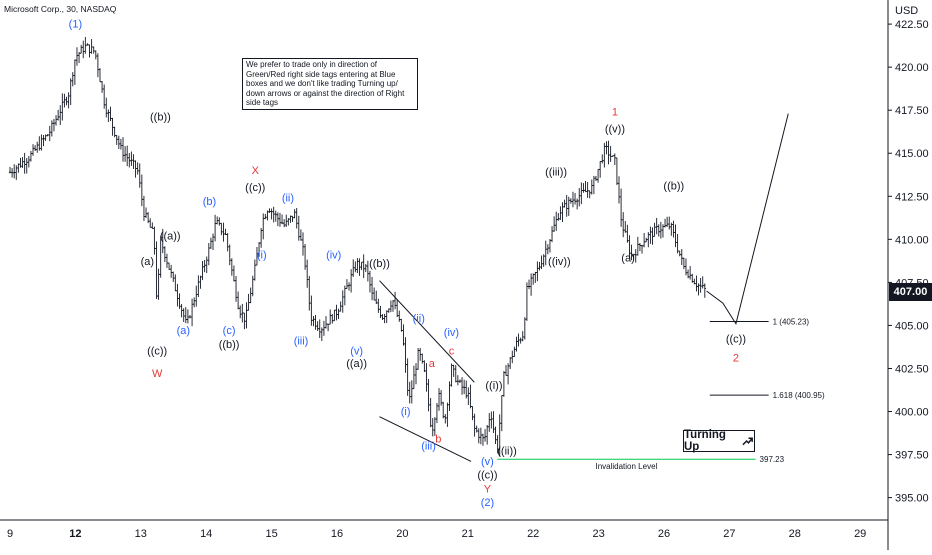 This screenshot has height=555, width=932. What do you see at coordinates (912, 499) in the screenshot?
I see `y-tick-label: 395.00` at bounding box center [912, 499].